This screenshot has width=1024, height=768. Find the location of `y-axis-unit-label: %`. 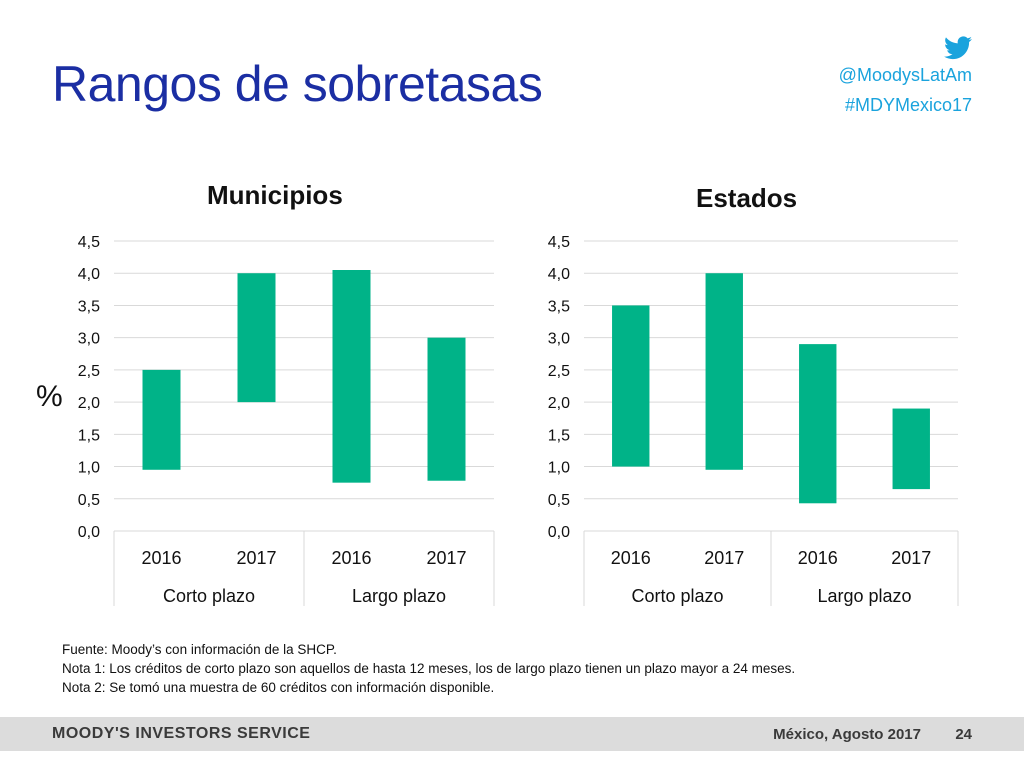

y-axis-unit-label: % is located at coordinates (49, 396).